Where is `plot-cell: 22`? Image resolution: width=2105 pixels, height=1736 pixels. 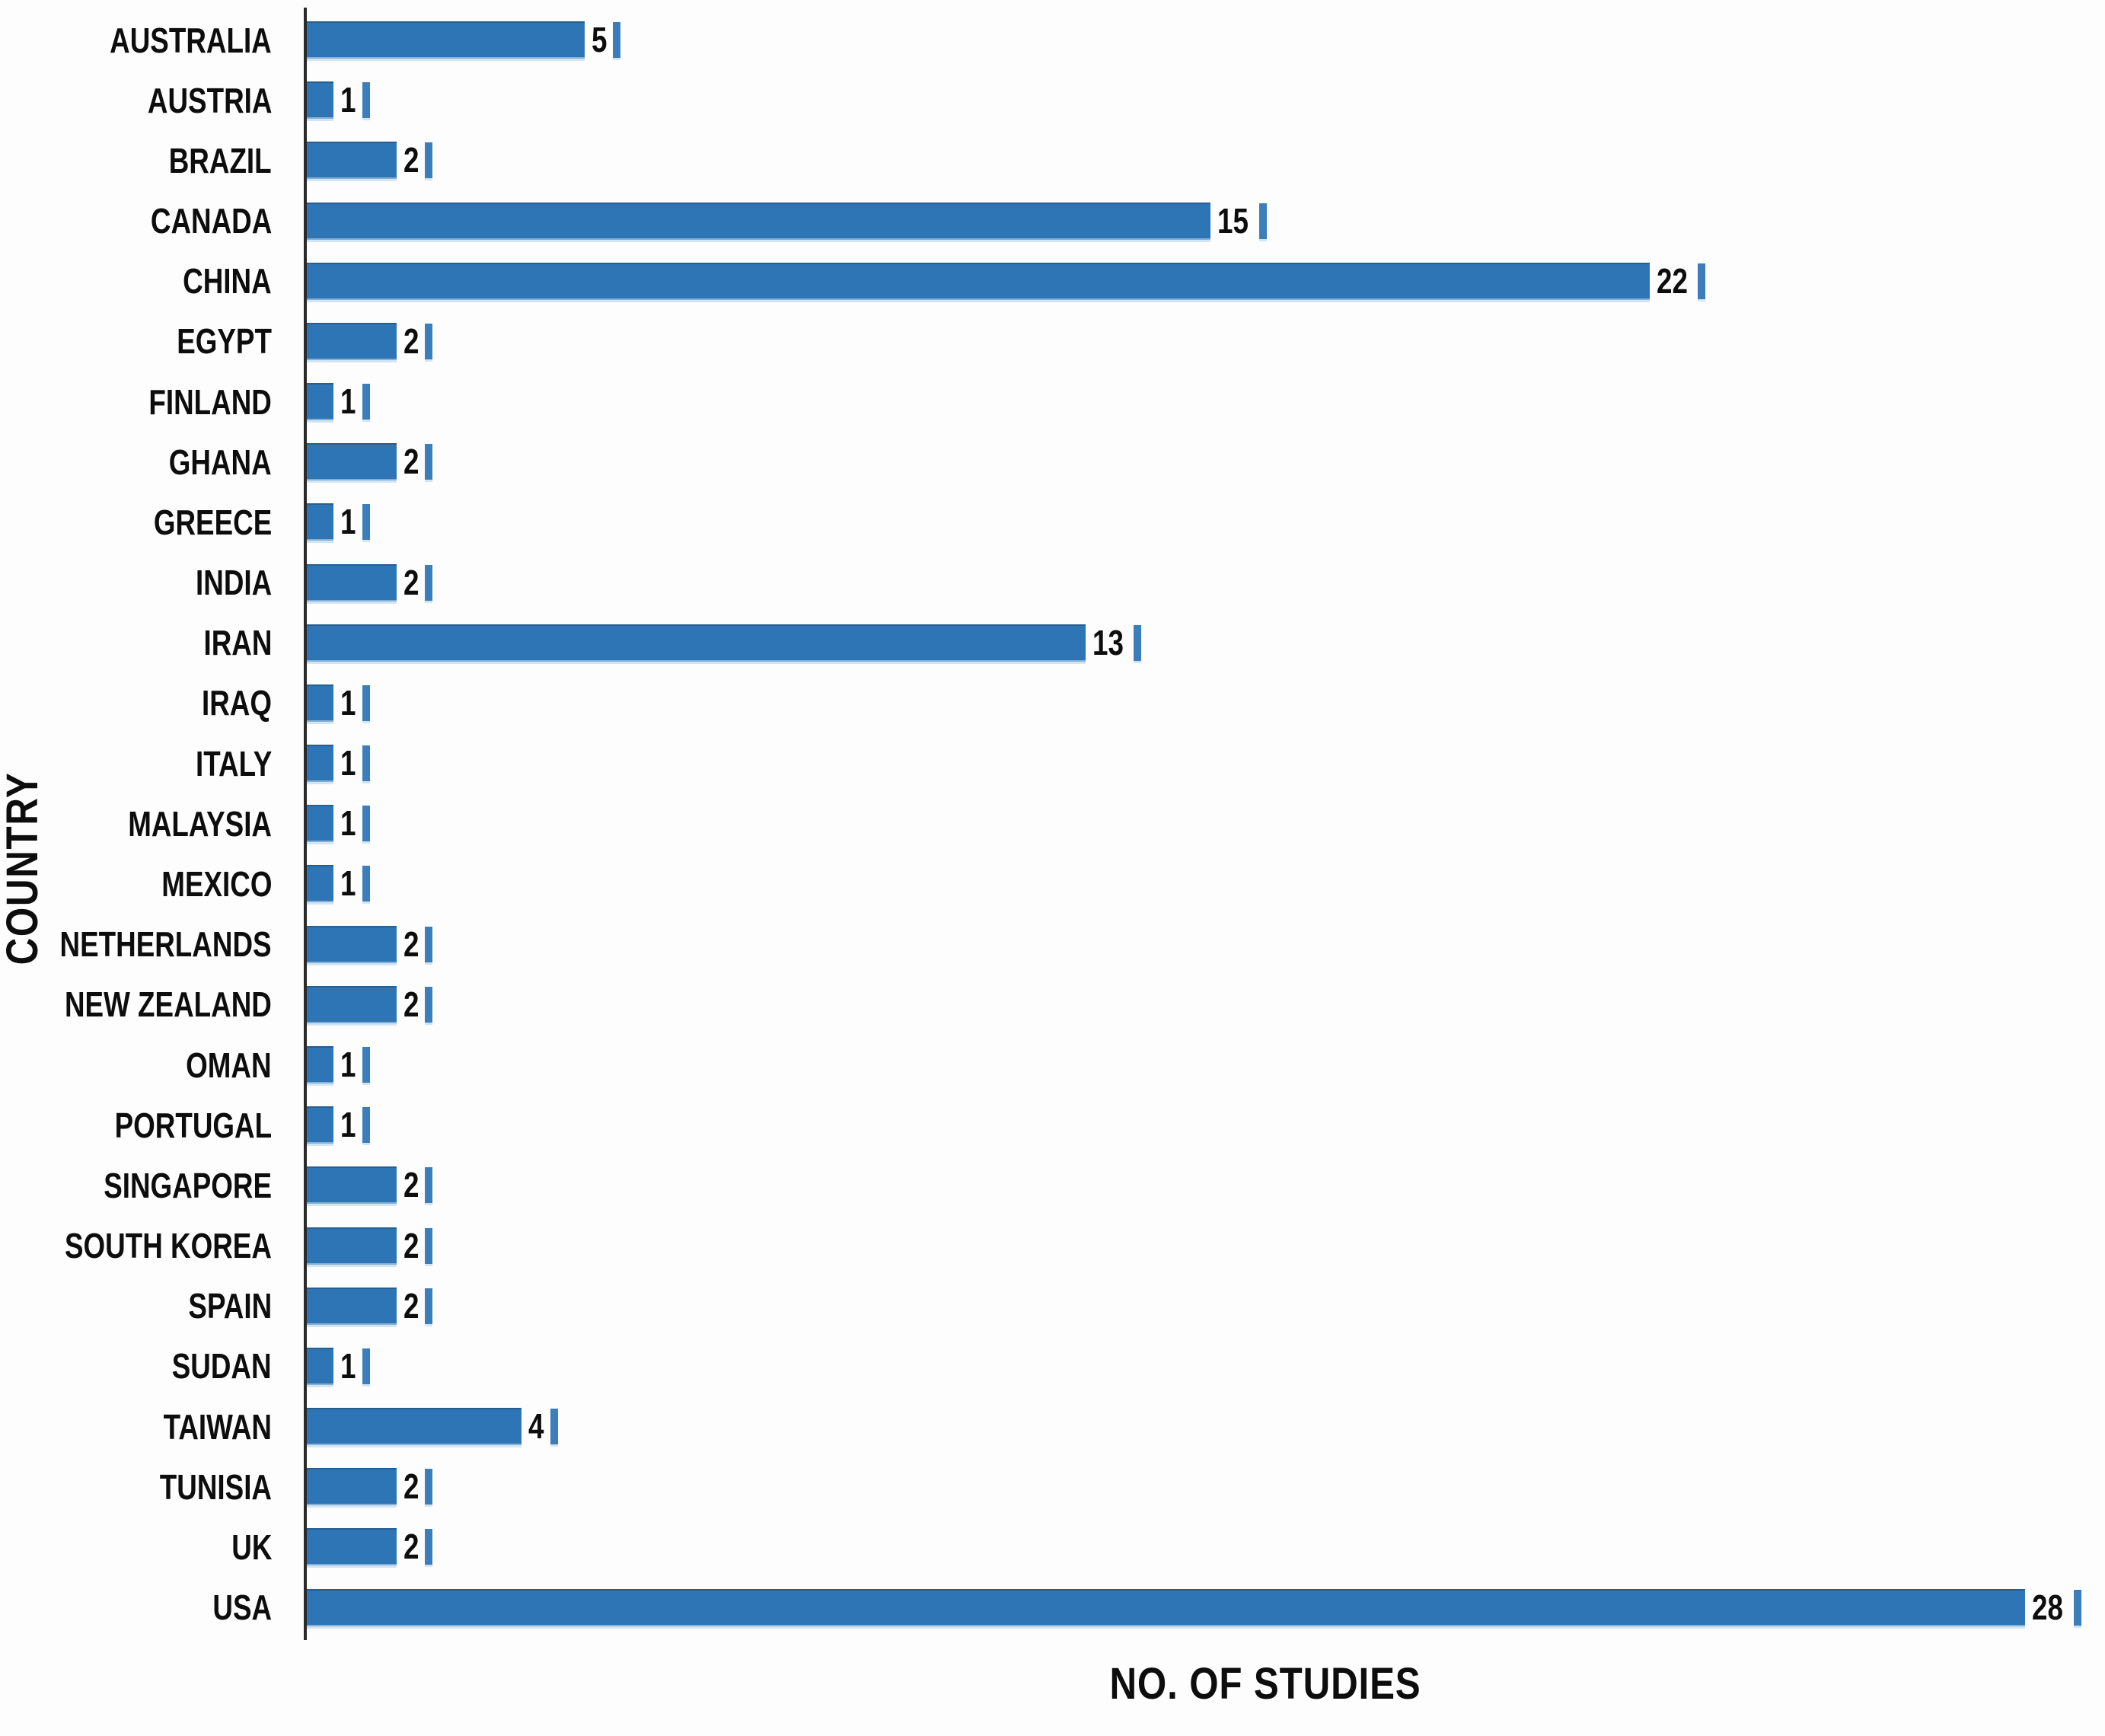
plot-cell: 22 is located at coordinates (1204, 280).